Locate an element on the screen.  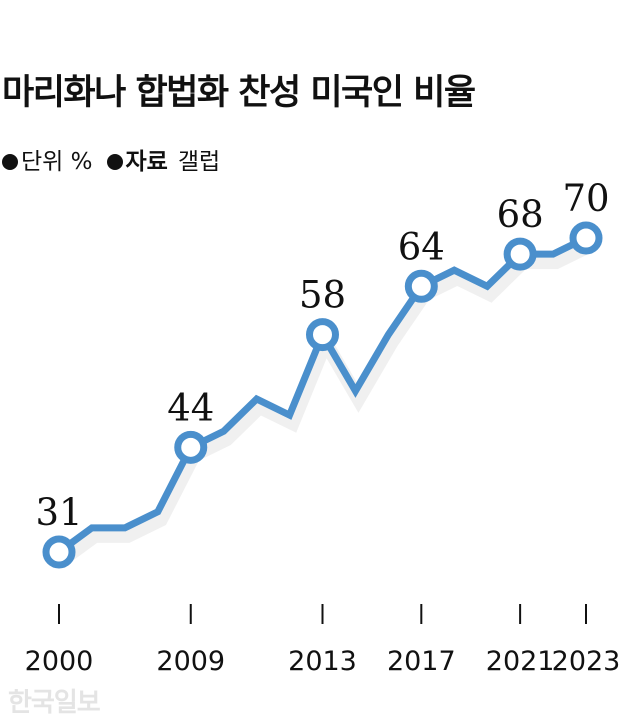
data-label-2009: 44 is located at coordinates (190, 407).